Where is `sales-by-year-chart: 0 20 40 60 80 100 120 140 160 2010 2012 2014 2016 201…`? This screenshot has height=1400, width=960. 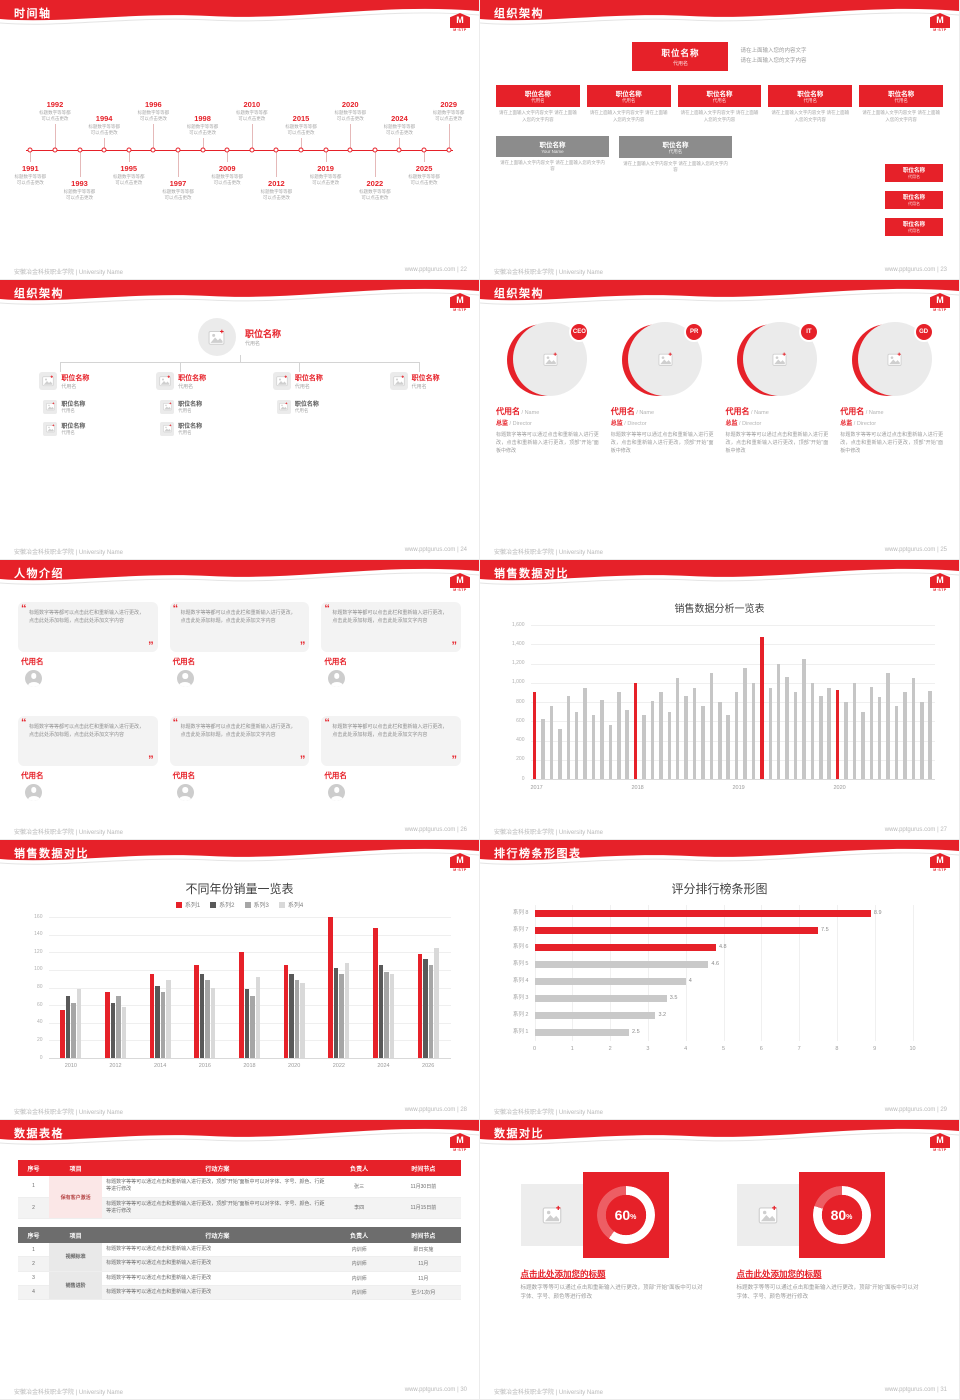
sales-by-year-chart: 0 20 40 60 80 100 120 140 160 2010 2012 2014 2016 201… is located at coordinates (240, 991).